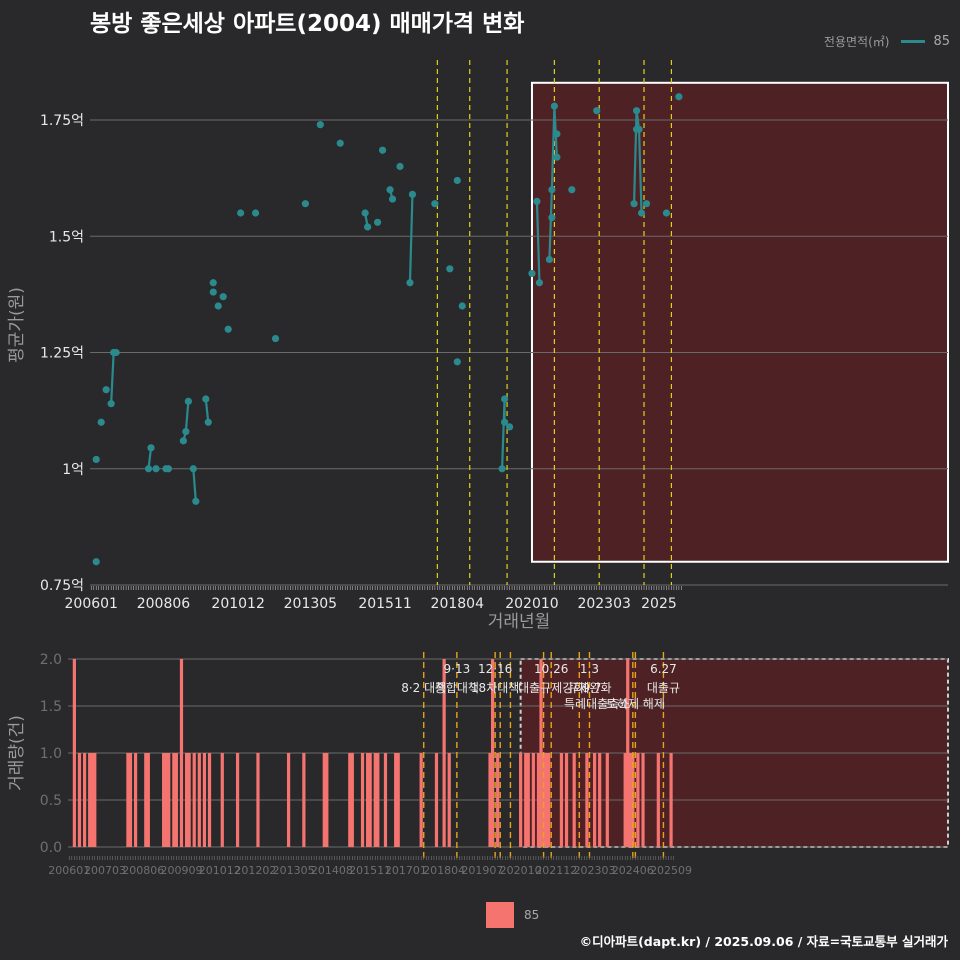 The width and height of the screenshot is (960, 960). What do you see at coordinates (384, 604) in the screenshot?
I see `x-tick-label: 201511` at bounding box center [384, 604].